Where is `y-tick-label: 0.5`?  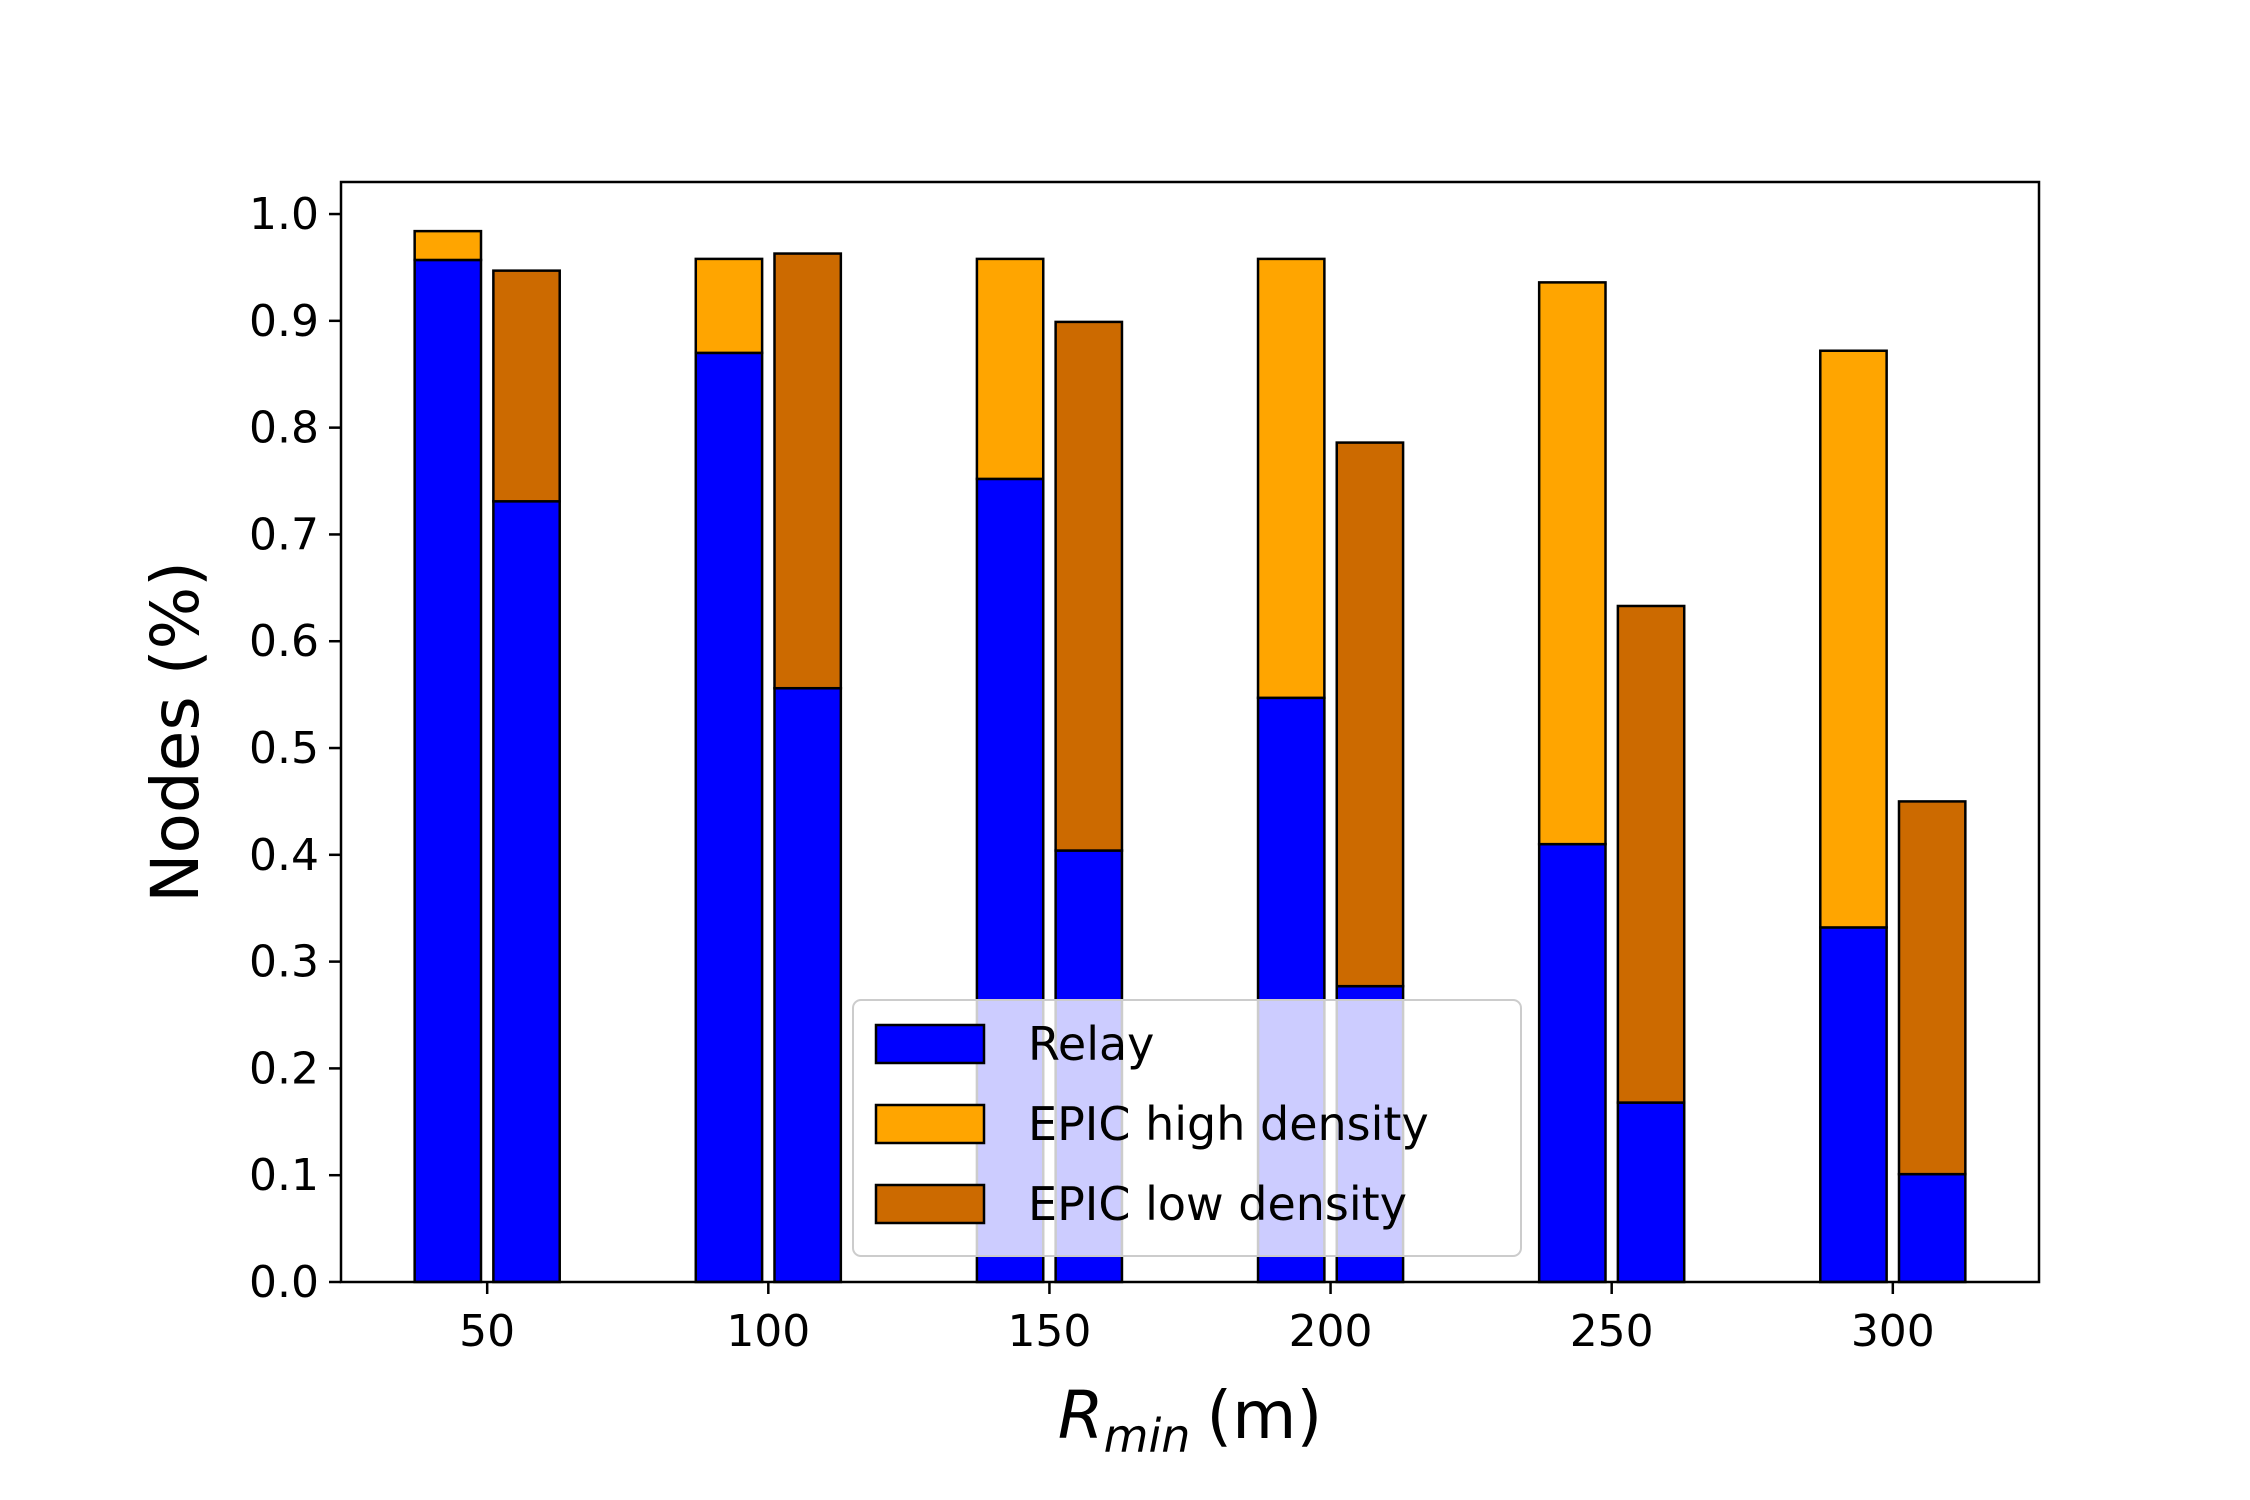 y-tick-label: 0.5 is located at coordinates (284, 748).